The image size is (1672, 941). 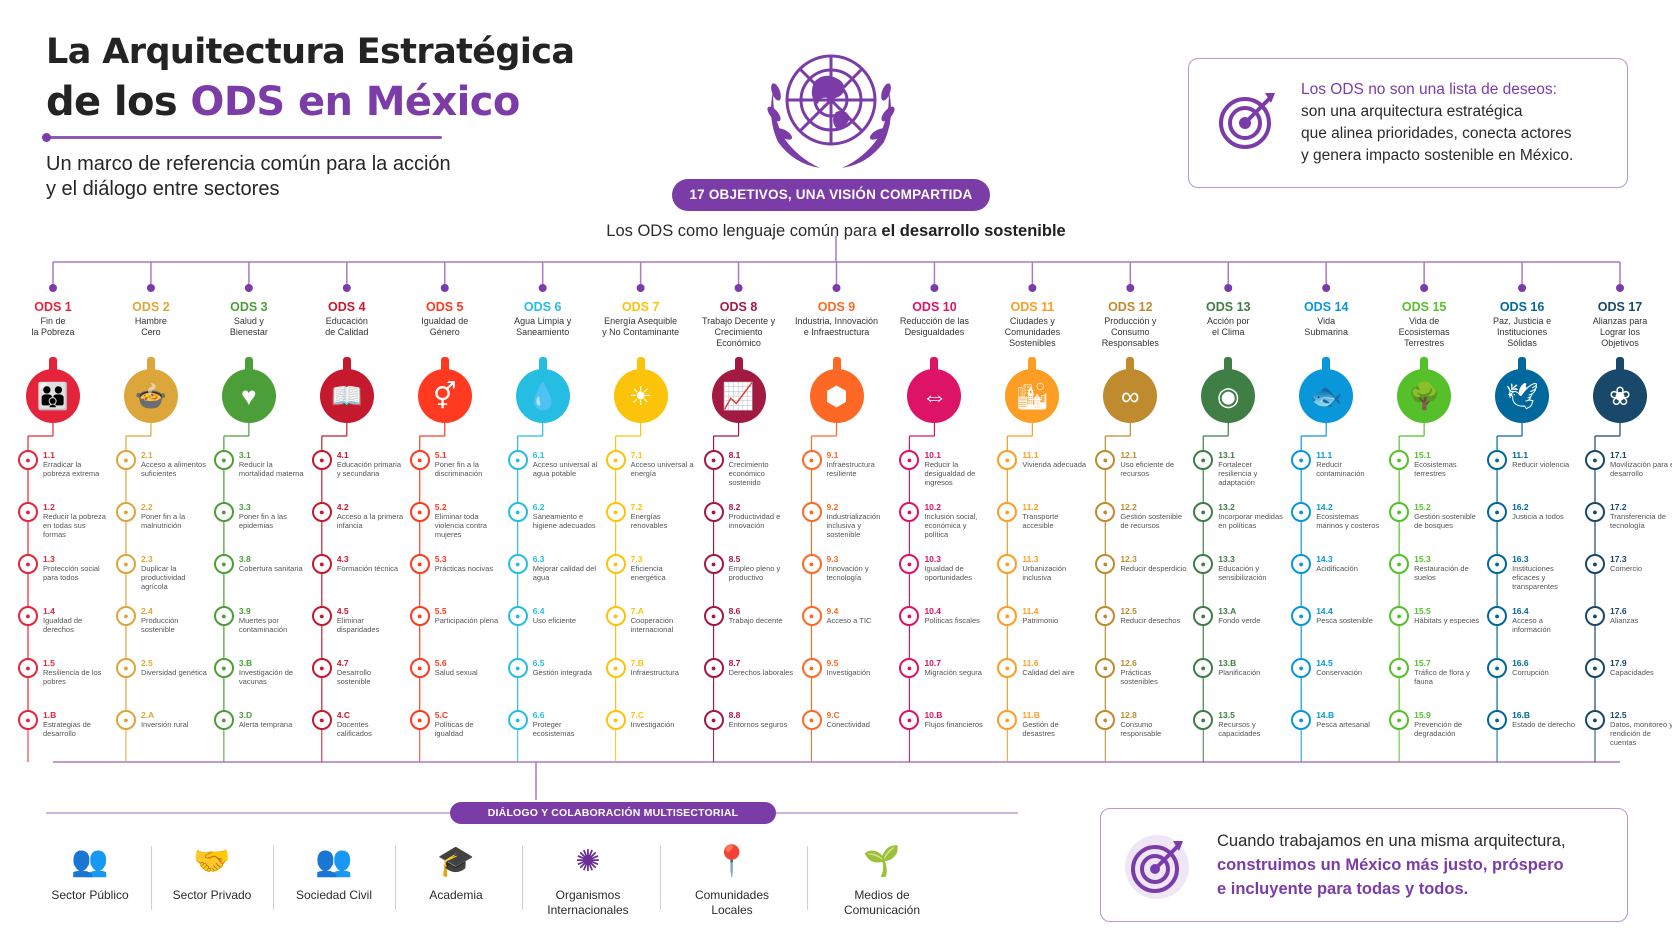 What do you see at coordinates (259, 720) in the screenshot?
I see `ods-target: ● 3.D Alerta temprana` at bounding box center [259, 720].